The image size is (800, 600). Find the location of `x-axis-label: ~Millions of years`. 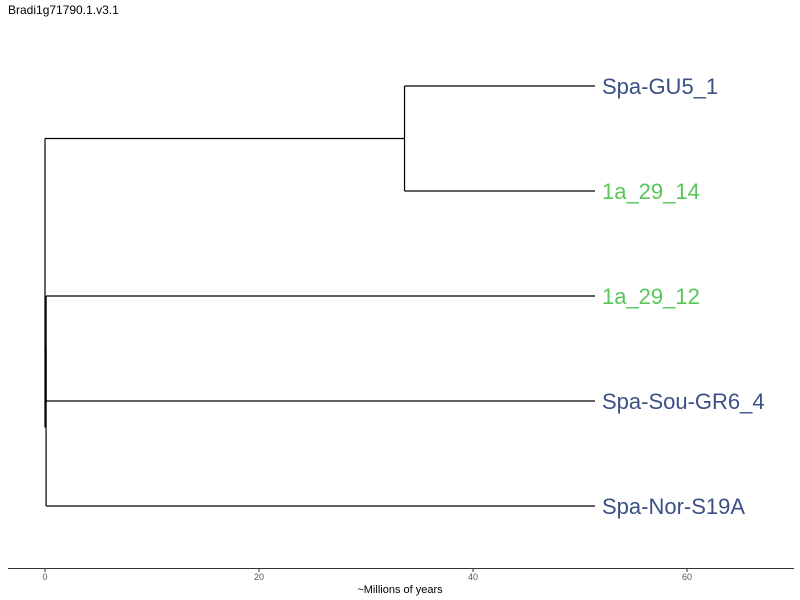

x-axis-label: ~Millions of years is located at coordinates (400, 590).